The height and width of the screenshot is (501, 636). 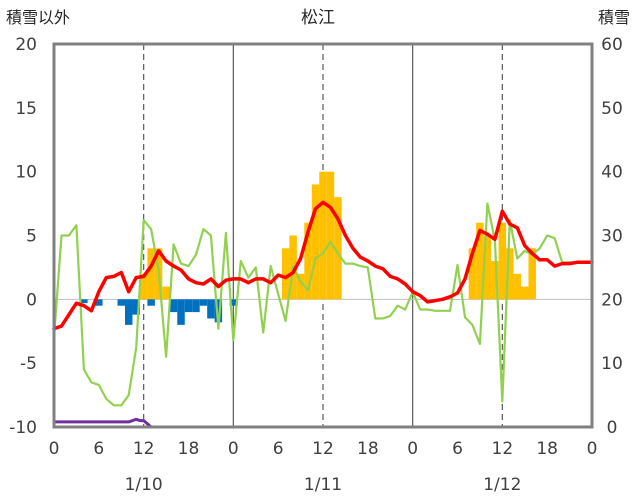 I want to click on chart-title: 松江, so click(x=318, y=18).